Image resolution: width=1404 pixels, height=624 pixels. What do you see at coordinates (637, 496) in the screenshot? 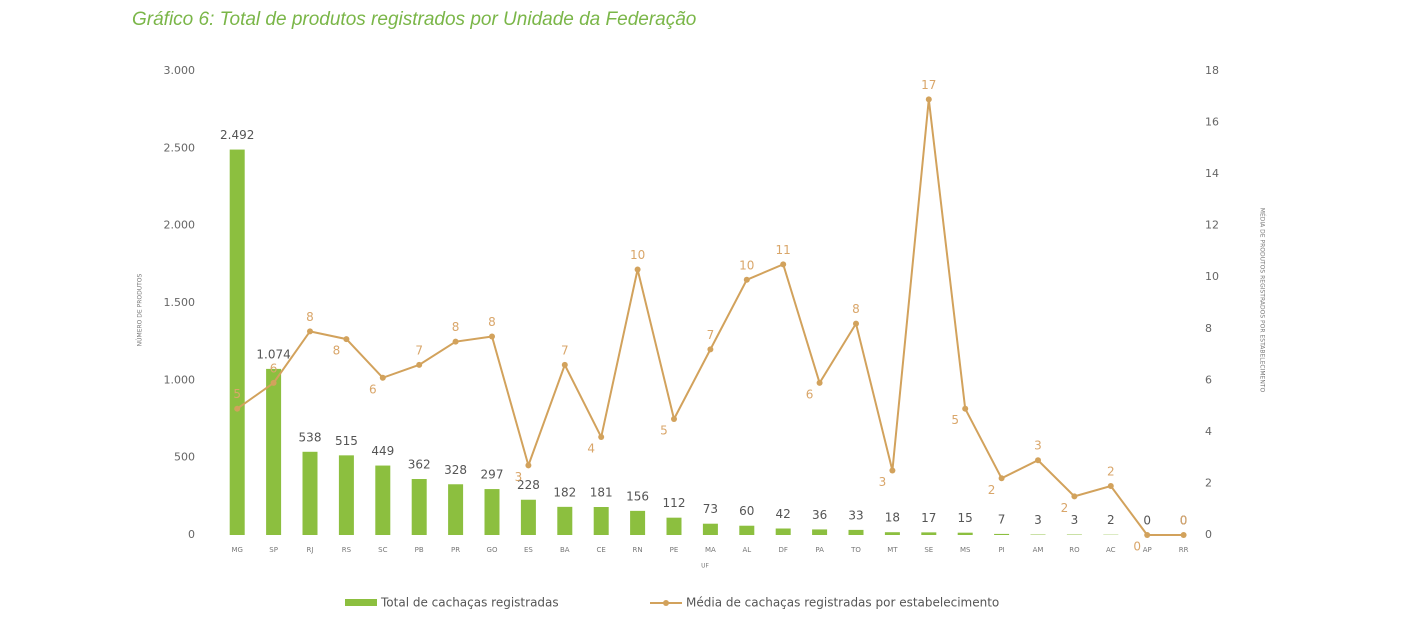
I see `bar-value-label: 156` at bounding box center [637, 496].